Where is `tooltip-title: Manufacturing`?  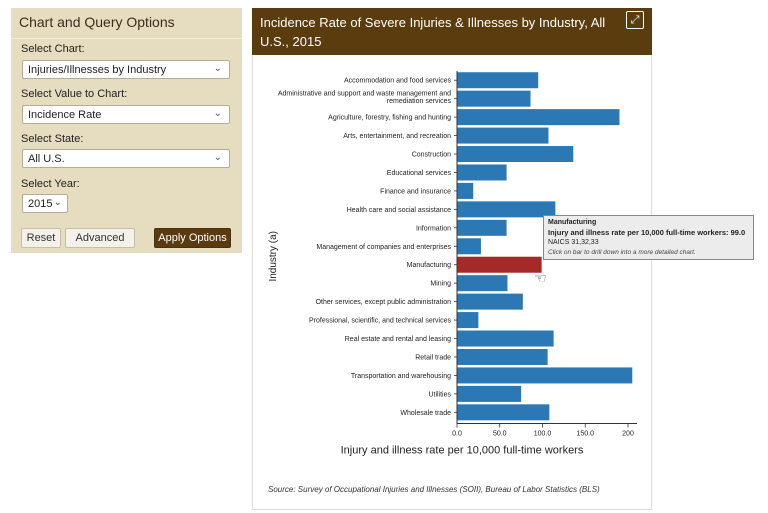 tooltip-title: Manufacturing is located at coordinates (572, 222).